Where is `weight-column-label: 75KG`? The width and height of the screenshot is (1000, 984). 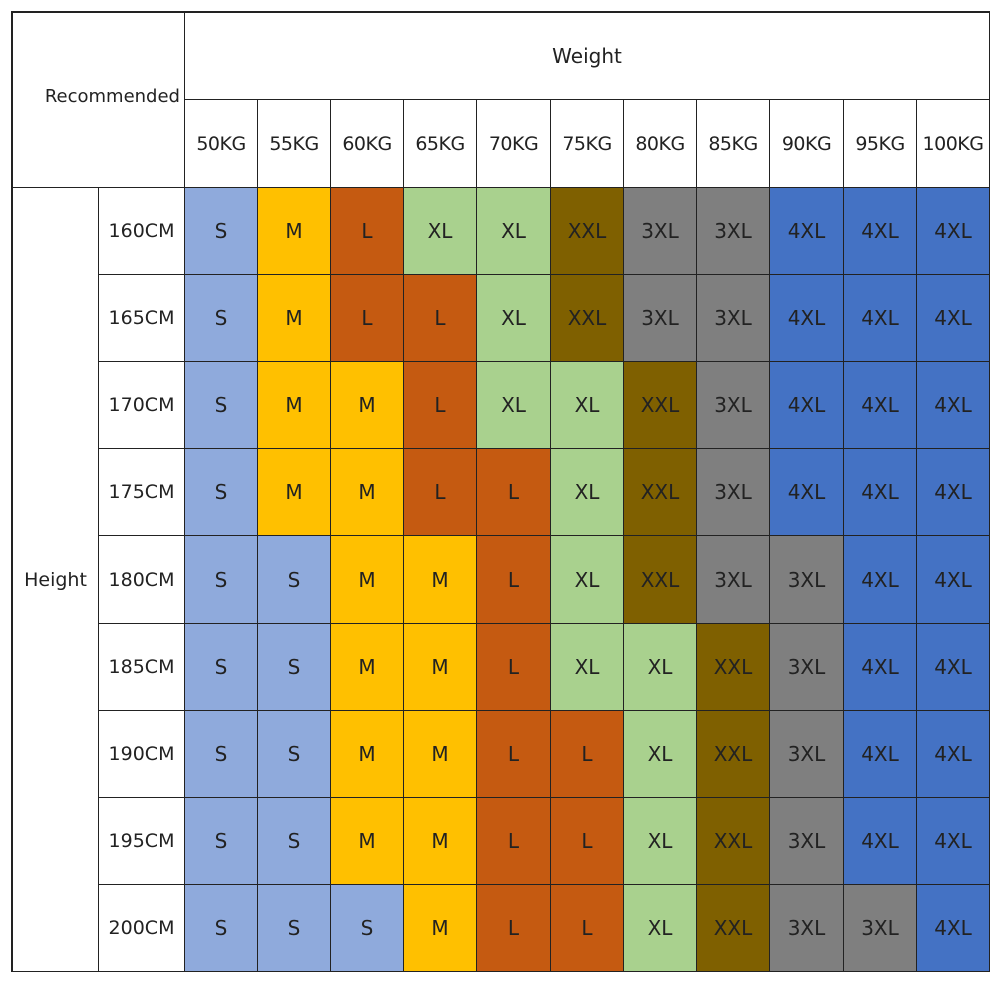
weight-column-label: 75KG is located at coordinates (587, 144).